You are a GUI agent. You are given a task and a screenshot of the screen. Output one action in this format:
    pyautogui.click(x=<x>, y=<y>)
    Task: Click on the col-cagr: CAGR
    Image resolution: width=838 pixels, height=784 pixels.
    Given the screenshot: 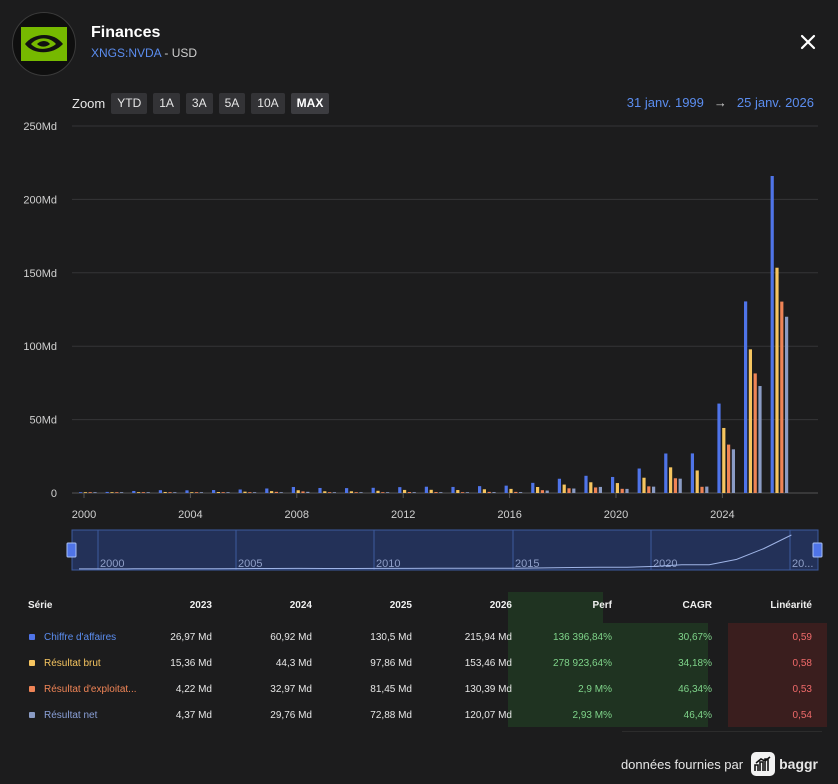 What is the action you would take?
    pyautogui.click(x=697, y=605)
    